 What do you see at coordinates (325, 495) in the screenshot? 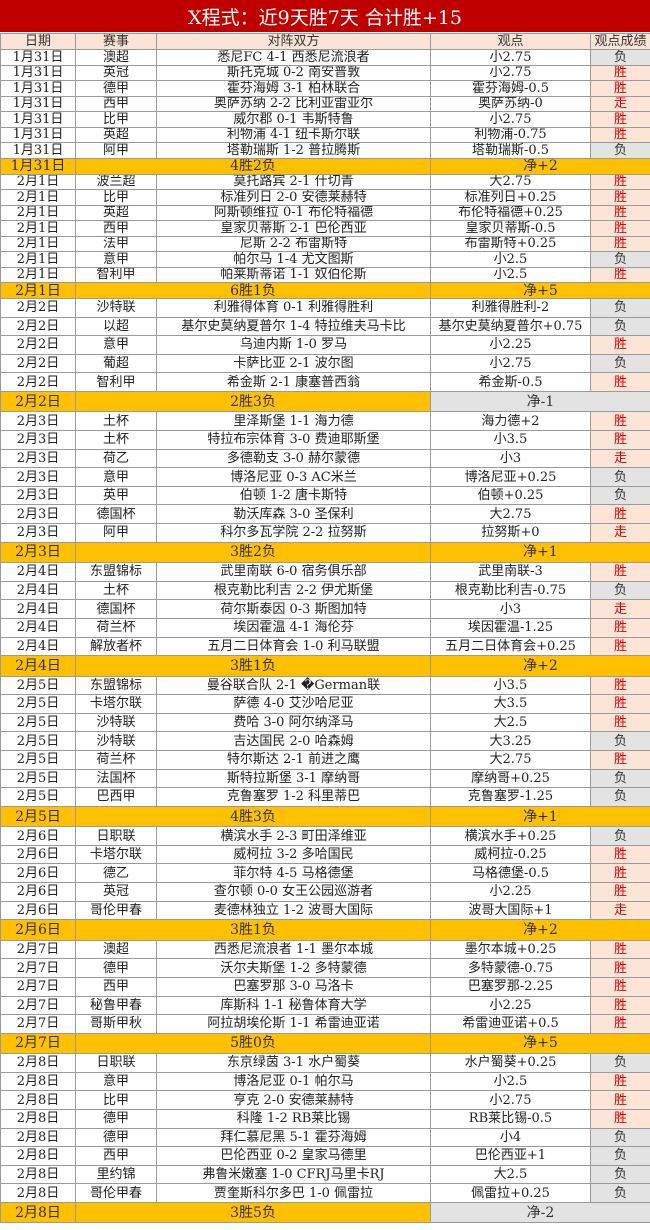
I see `table-row: 2月3日 英甲 伯顿 1-2 唐卡斯特 伯顿+0.25 负` at bounding box center [325, 495].